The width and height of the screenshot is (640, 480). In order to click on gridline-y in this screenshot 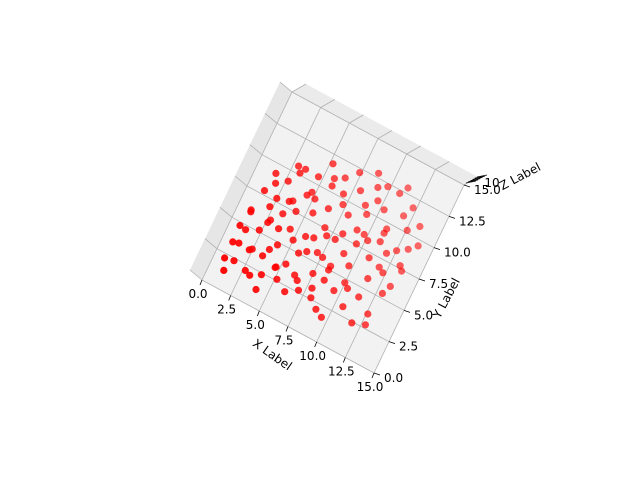, I will do `click(363, 169)`.